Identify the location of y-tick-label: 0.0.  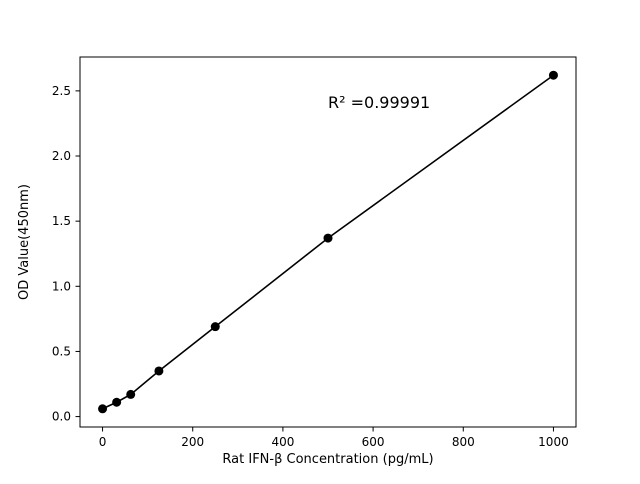
(61, 417).